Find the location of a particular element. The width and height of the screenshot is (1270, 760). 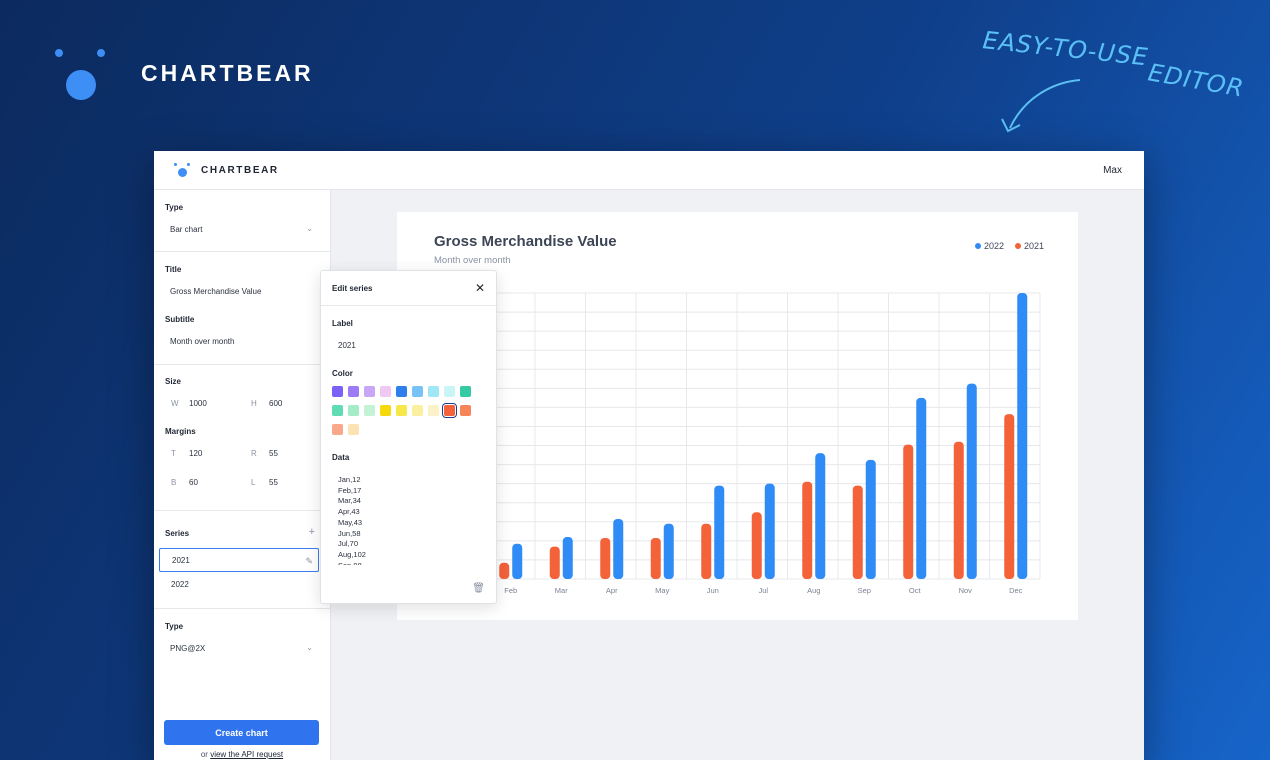

app-brand: CHARTBEAR is located at coordinates (240, 170).